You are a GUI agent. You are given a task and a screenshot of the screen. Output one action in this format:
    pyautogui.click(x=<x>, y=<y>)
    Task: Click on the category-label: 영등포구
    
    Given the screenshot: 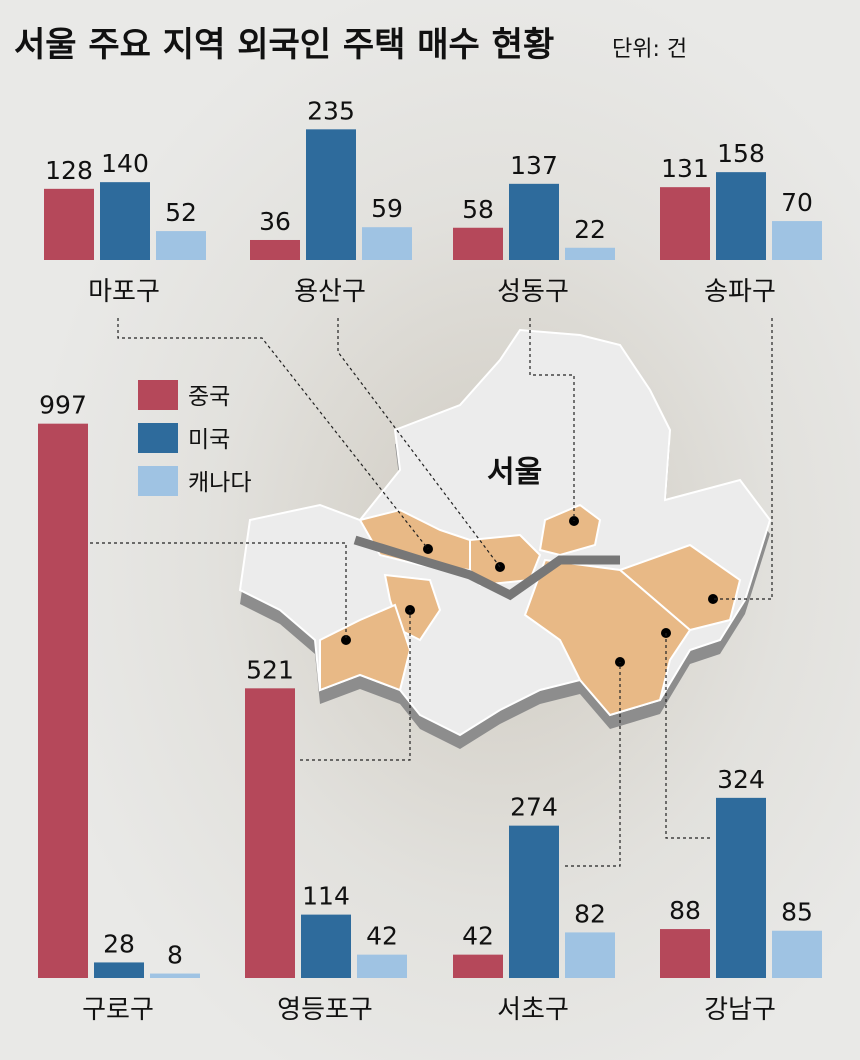 What is the action you would take?
    pyautogui.click(x=325, y=1010)
    